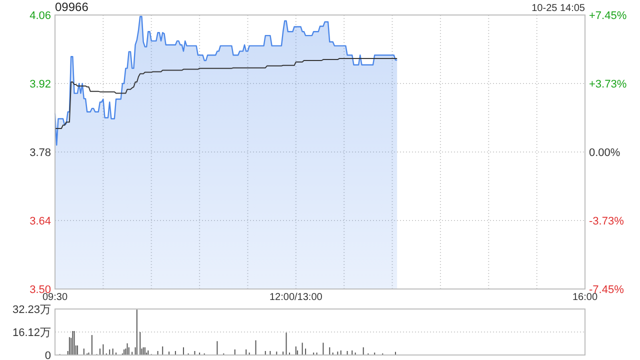  I want to click on y2-tick-label: -3.73%, so click(606, 222).